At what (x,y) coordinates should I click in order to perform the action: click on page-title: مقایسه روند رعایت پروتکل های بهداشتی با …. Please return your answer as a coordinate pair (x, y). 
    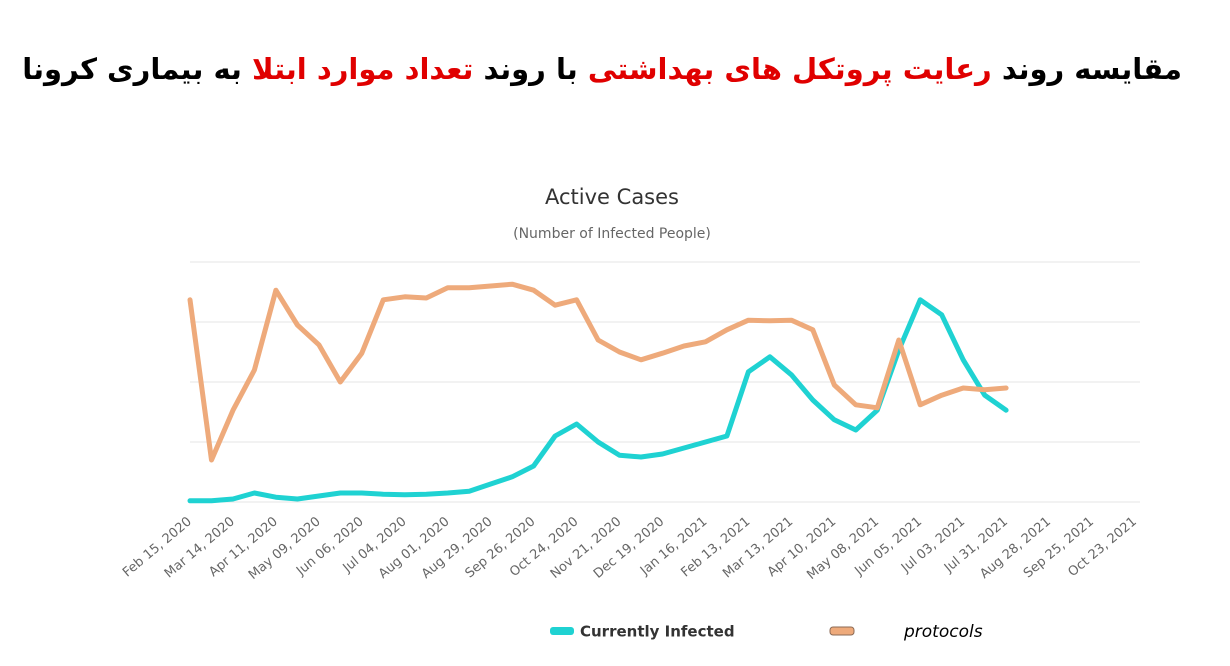
    Looking at the image, I should click on (602, 69).